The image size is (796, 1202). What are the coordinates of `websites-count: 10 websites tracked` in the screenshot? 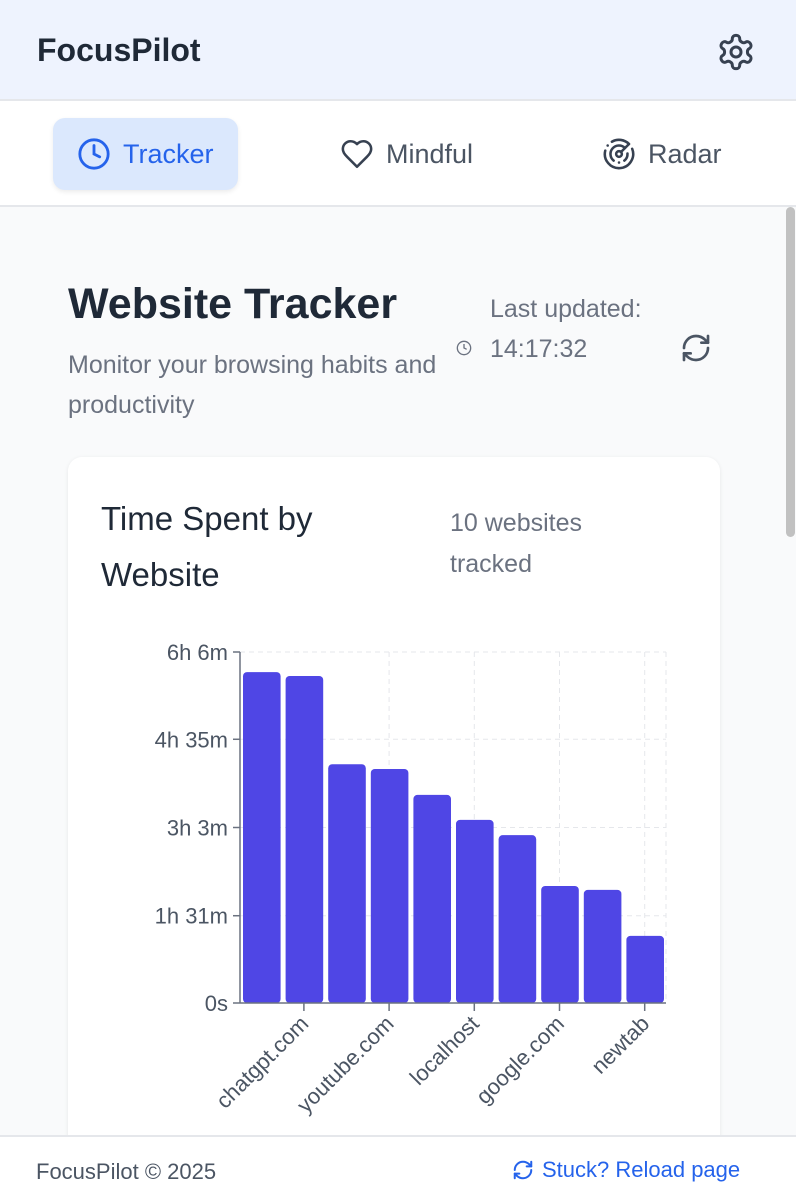 It's located at (516, 543).